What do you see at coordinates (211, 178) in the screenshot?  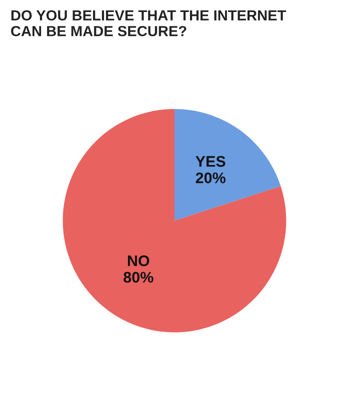 I see `data-label: 20%` at bounding box center [211, 178].